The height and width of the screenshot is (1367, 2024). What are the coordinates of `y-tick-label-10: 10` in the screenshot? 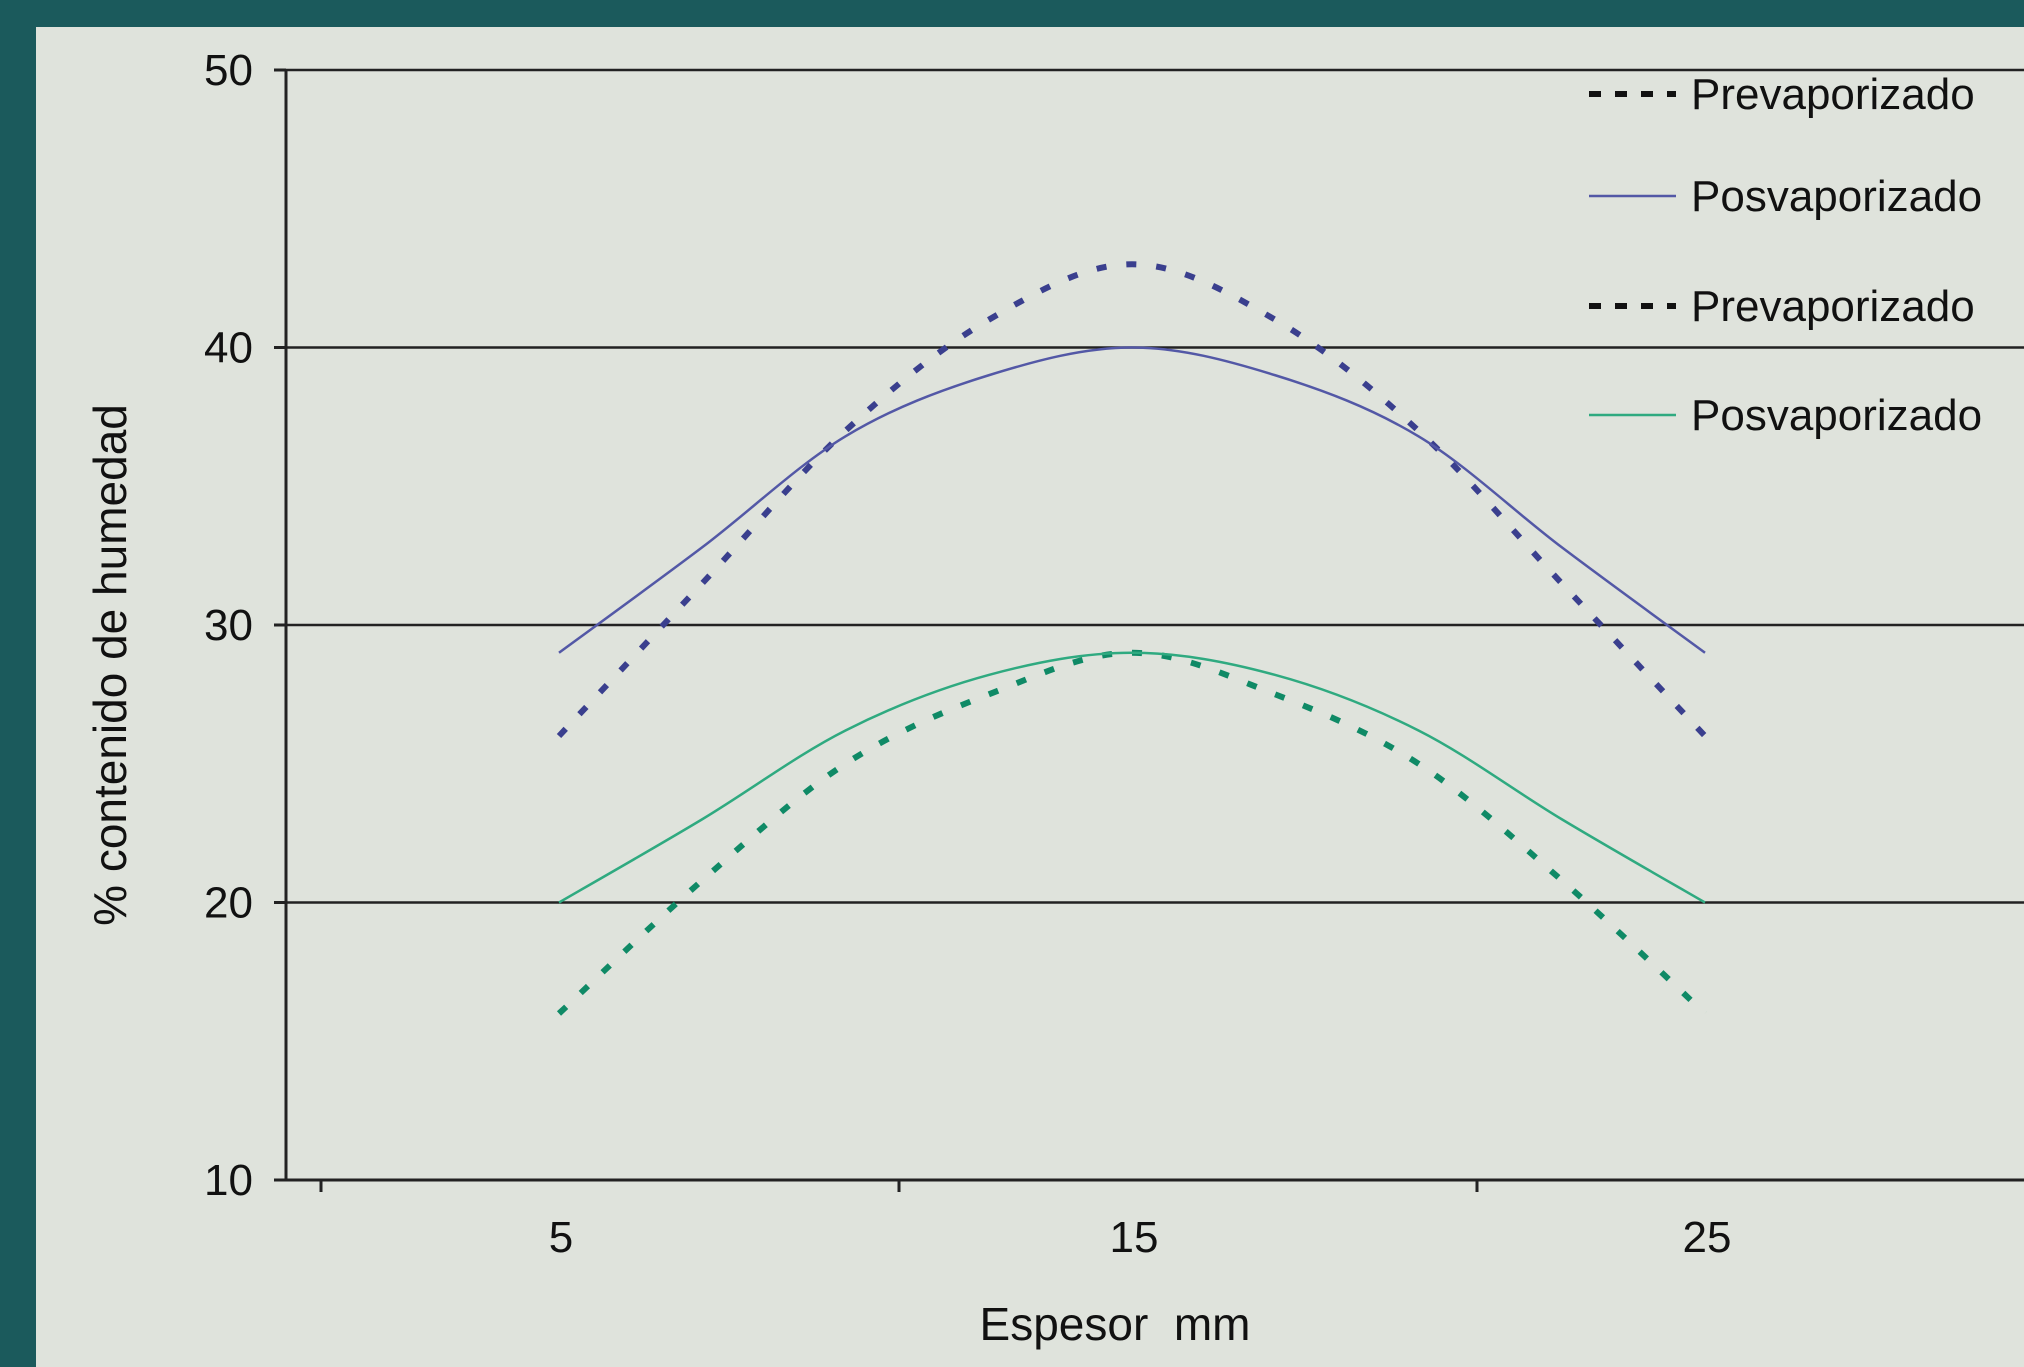 It's located at (228, 1180).